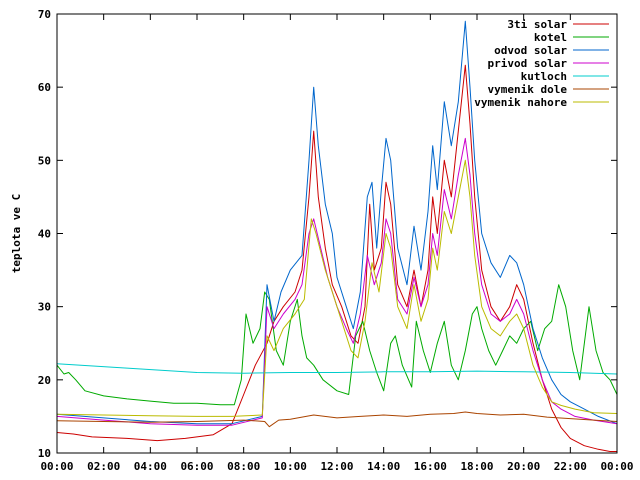 The image size is (640, 480). I want to click on y-axis-tick-labels: 10 20 30 40 50 60 70, so click(44, 234).